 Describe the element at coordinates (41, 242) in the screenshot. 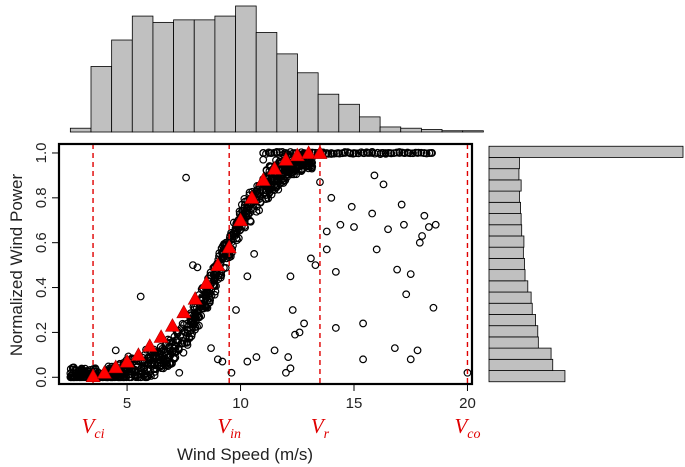

I see `y-tick-label: 0.6` at that location.